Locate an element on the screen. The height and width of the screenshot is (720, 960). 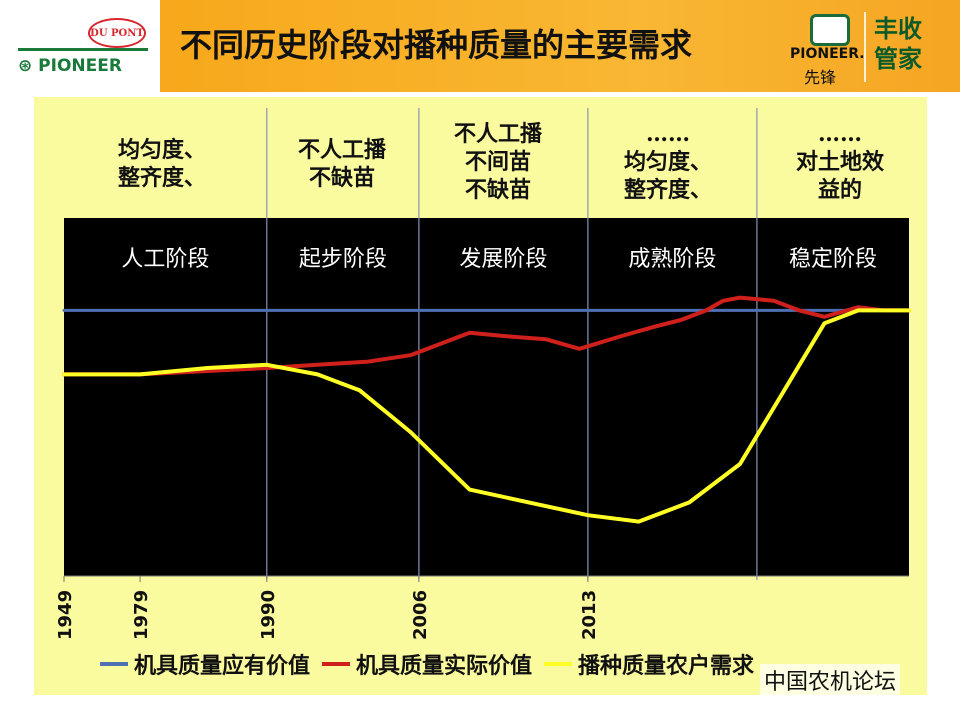
fengshou-logo: 丰收 管家 is located at coordinates (898, 44).